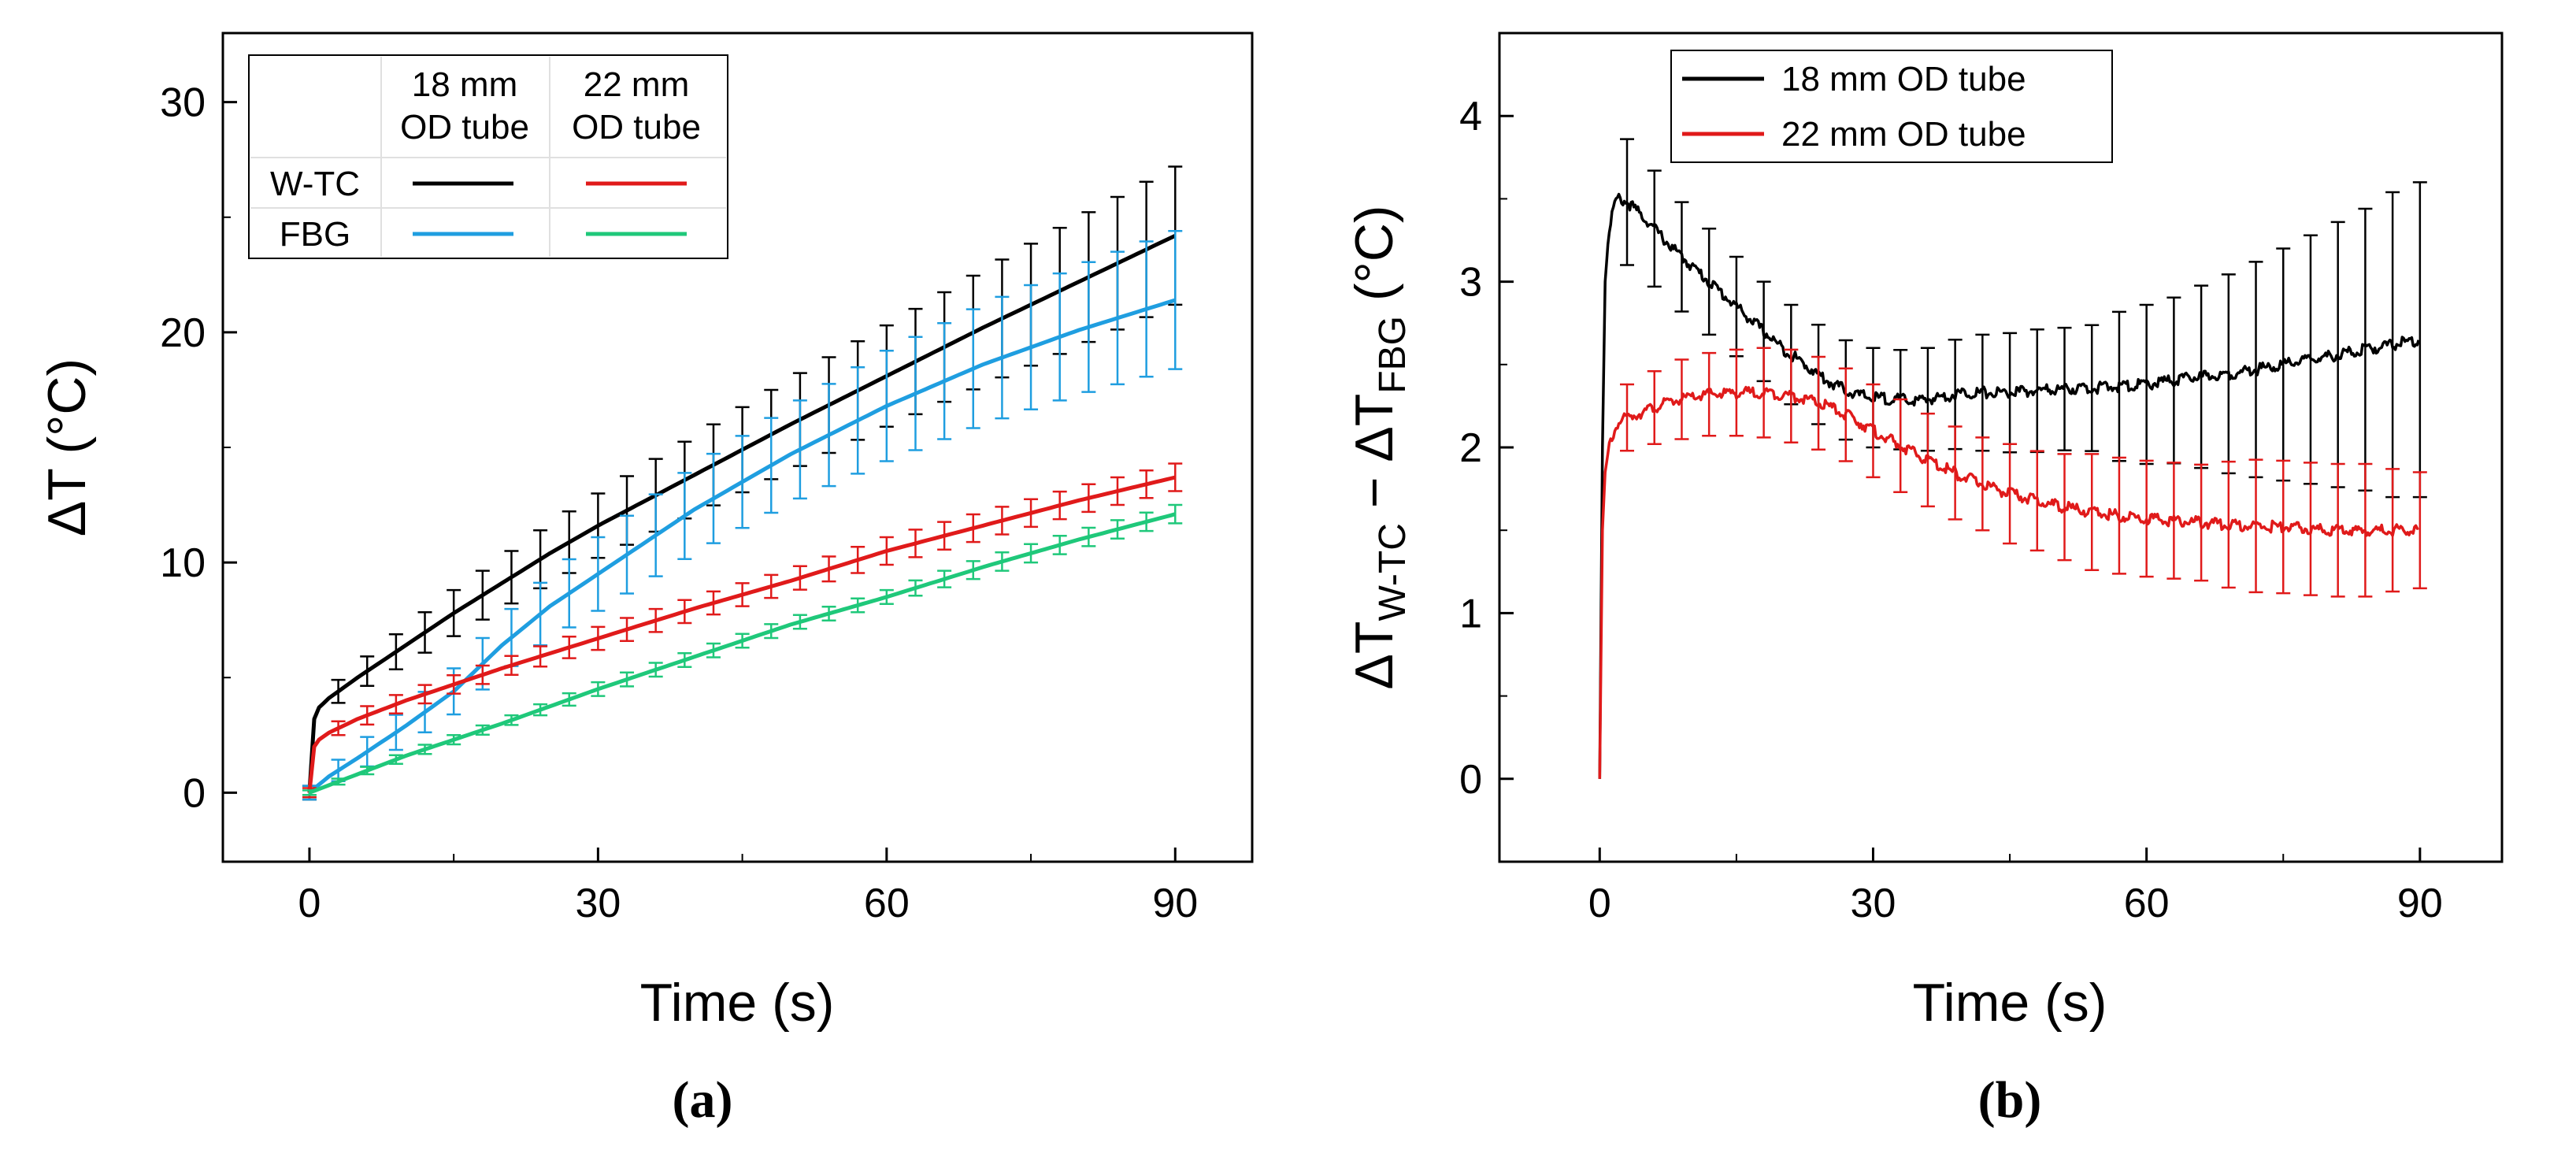 The width and height of the screenshot is (2576, 1150). I want to click on y-tick-label-a-0: 0, so click(194, 793).